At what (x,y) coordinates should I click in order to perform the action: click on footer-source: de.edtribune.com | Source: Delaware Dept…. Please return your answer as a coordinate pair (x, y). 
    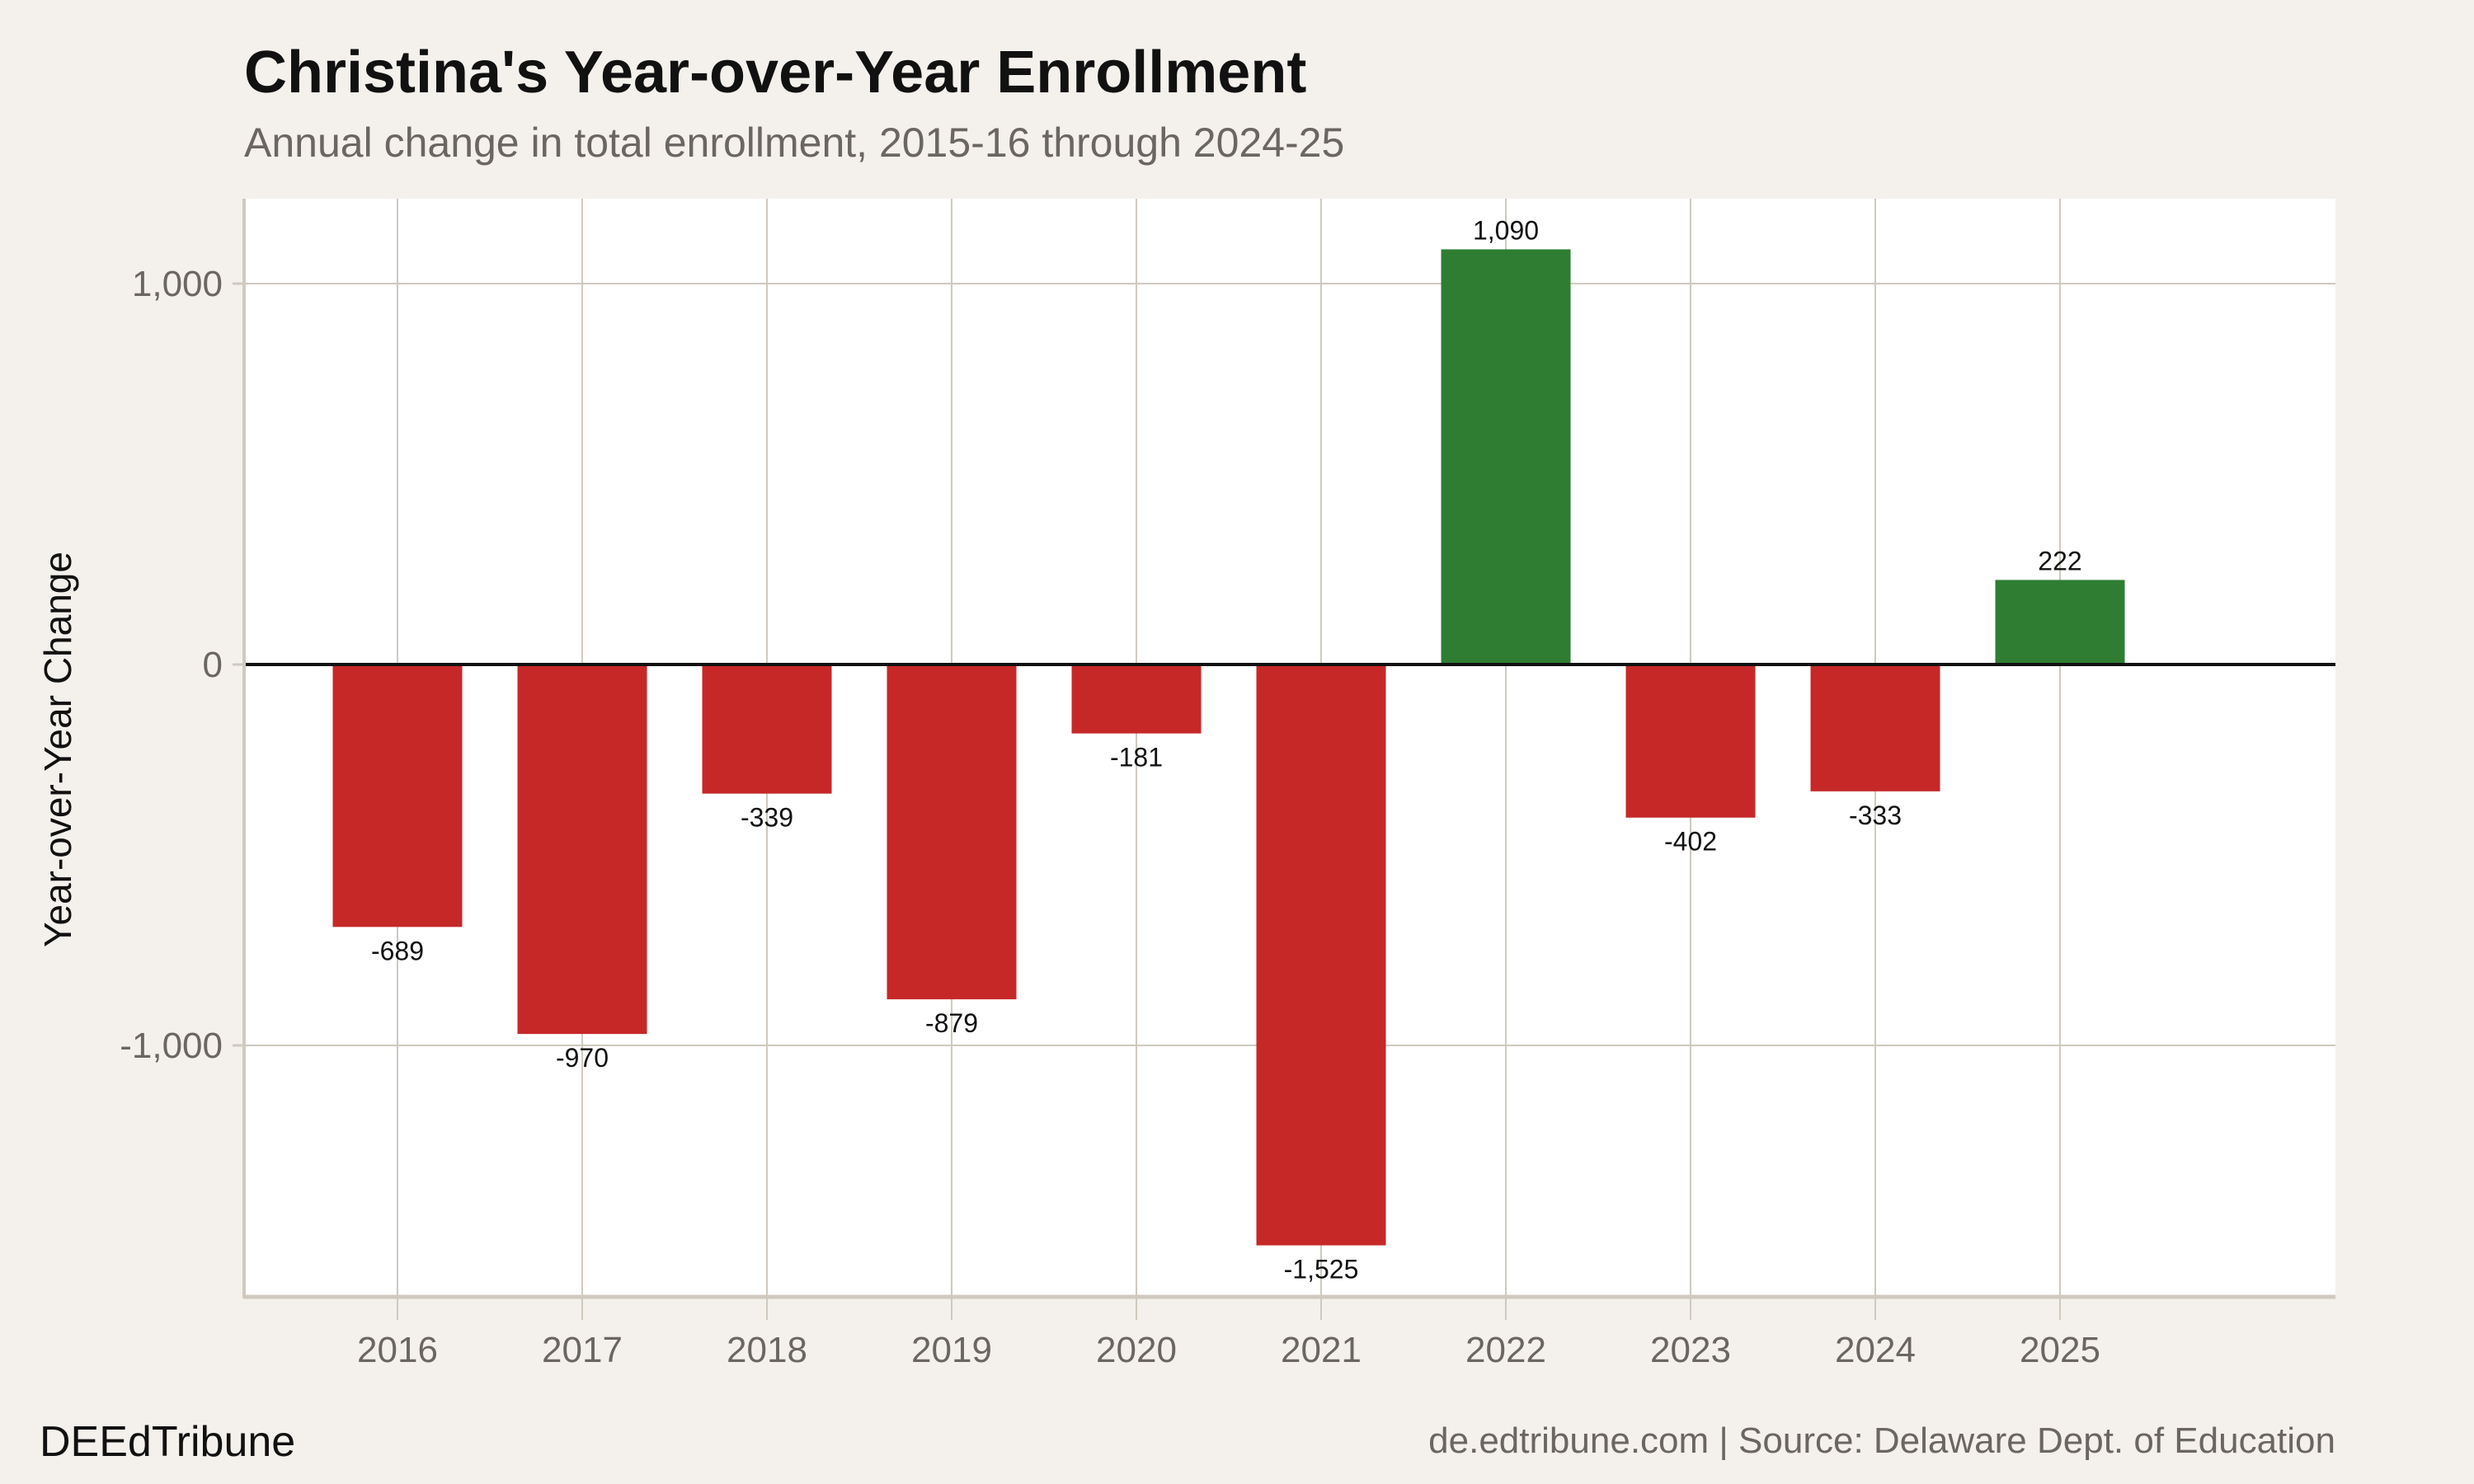
    Looking at the image, I should click on (1881, 1441).